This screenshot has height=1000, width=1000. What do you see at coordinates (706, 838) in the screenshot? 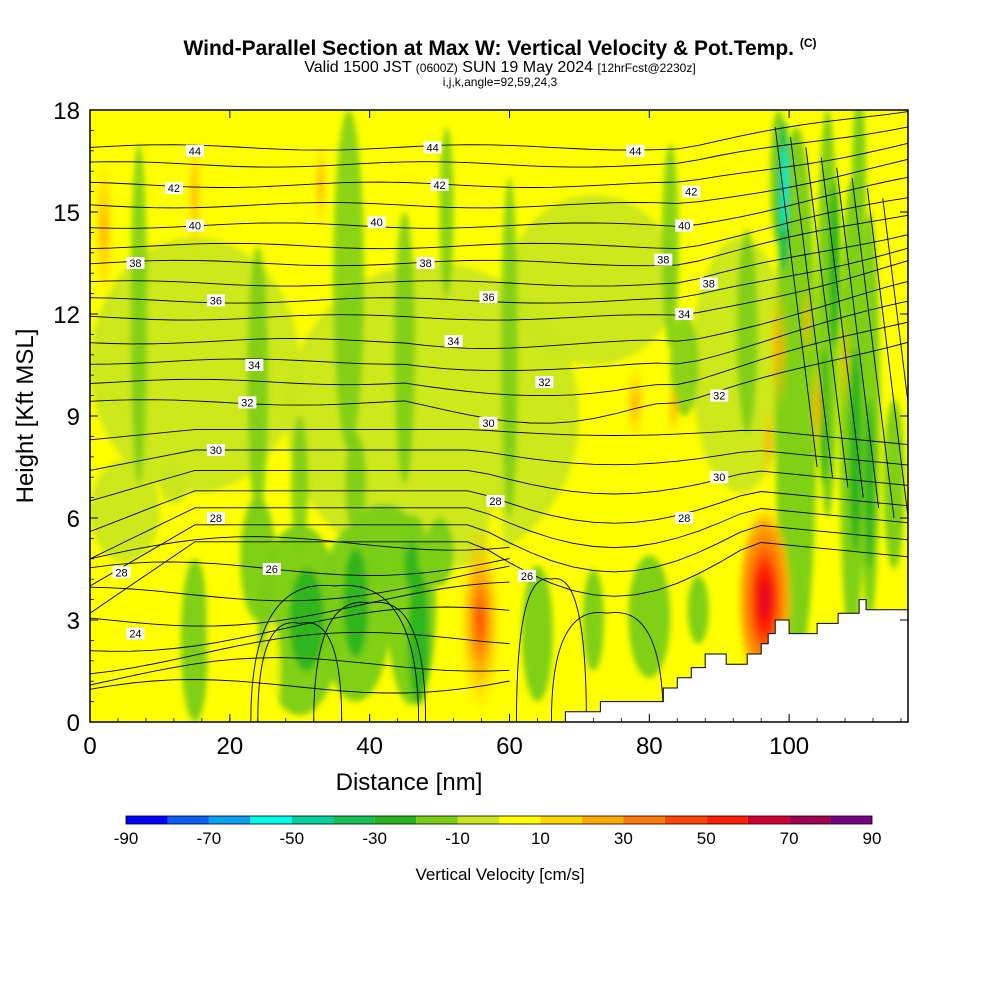
I see `colorbar-tick-label: 50` at bounding box center [706, 838].